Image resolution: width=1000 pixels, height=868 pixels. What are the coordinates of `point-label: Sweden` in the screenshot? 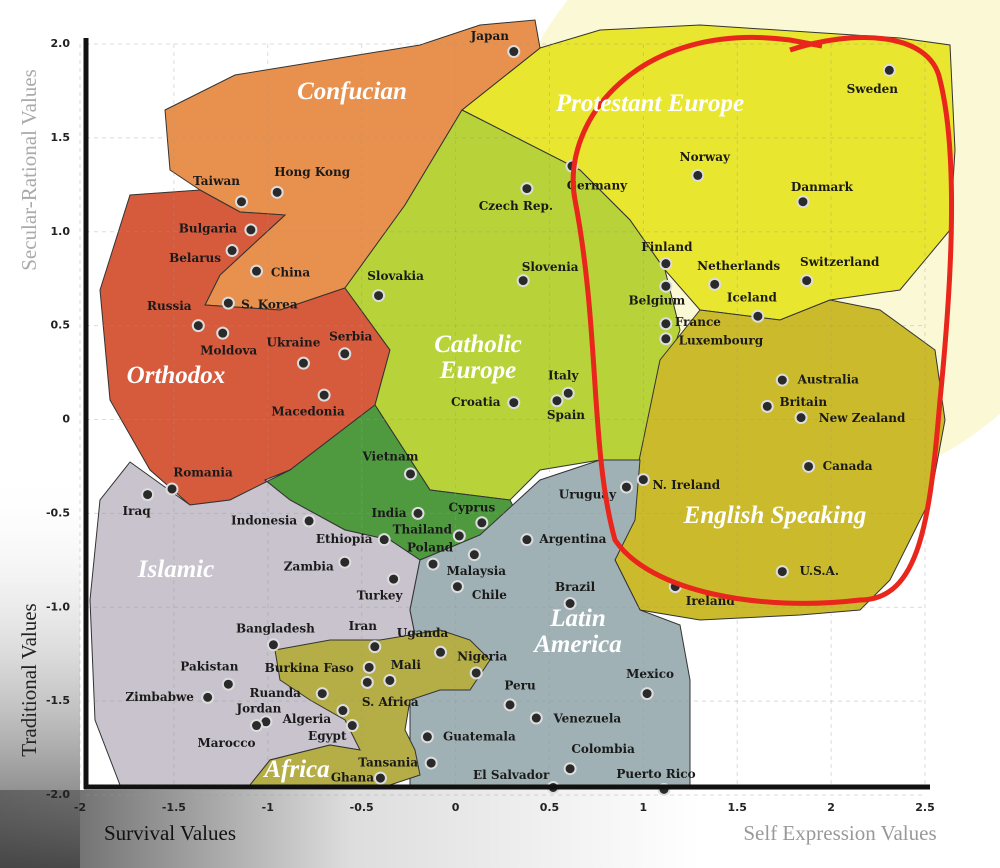 It's located at (873, 89).